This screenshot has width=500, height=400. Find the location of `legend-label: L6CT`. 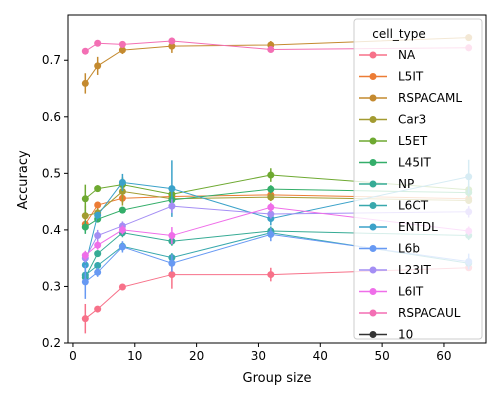

legend-label: L6CT is located at coordinates (413, 206).